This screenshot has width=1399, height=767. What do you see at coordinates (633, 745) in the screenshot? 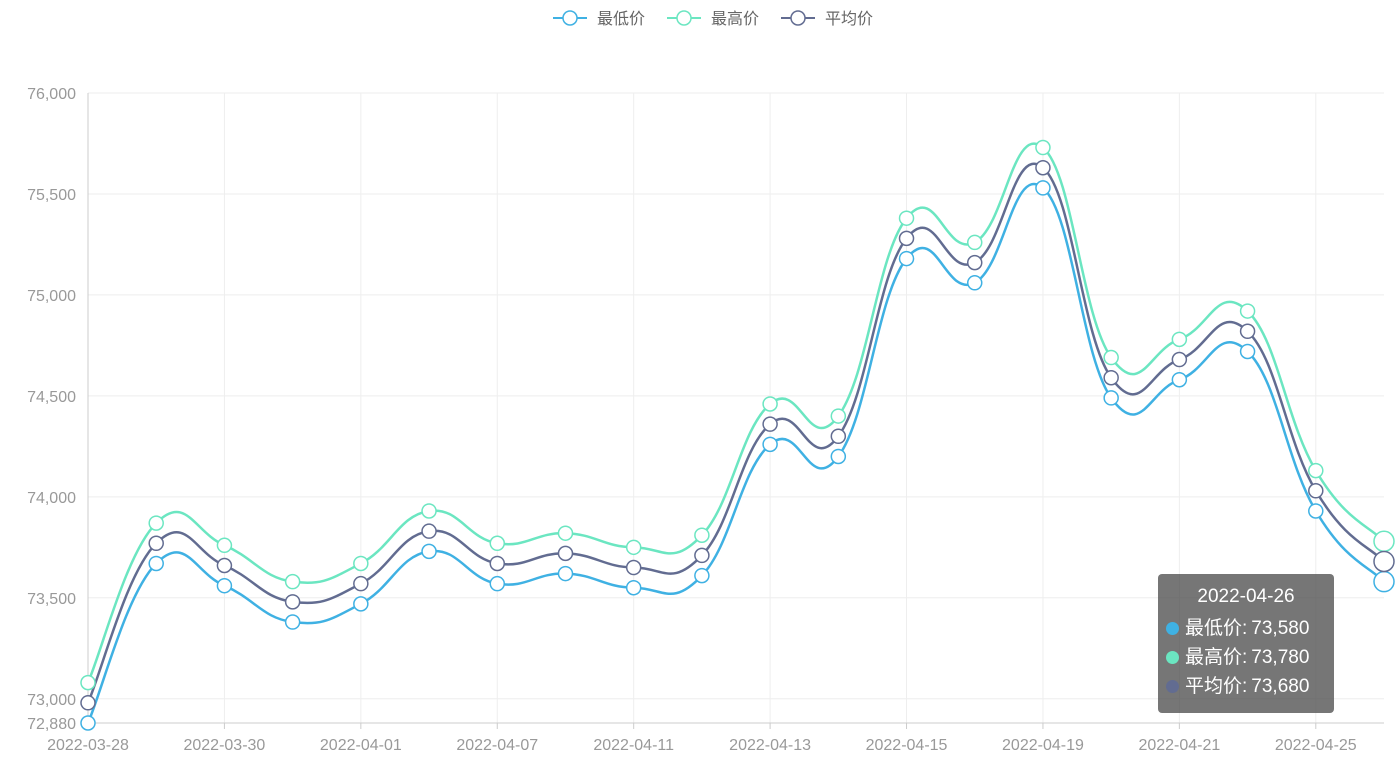
I see `x-tick-label: 2022-04-11` at bounding box center [633, 745].